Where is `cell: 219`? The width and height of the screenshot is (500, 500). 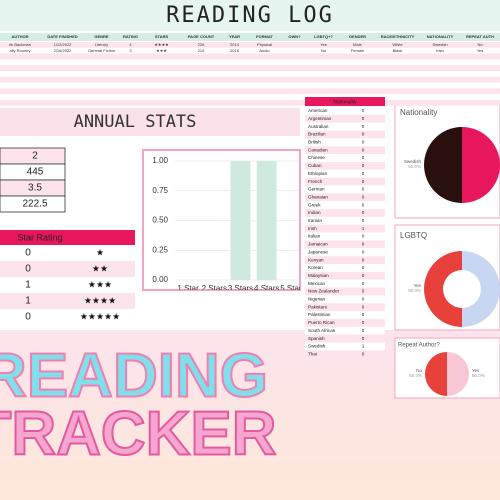
cell: 219 is located at coordinates (201, 50).